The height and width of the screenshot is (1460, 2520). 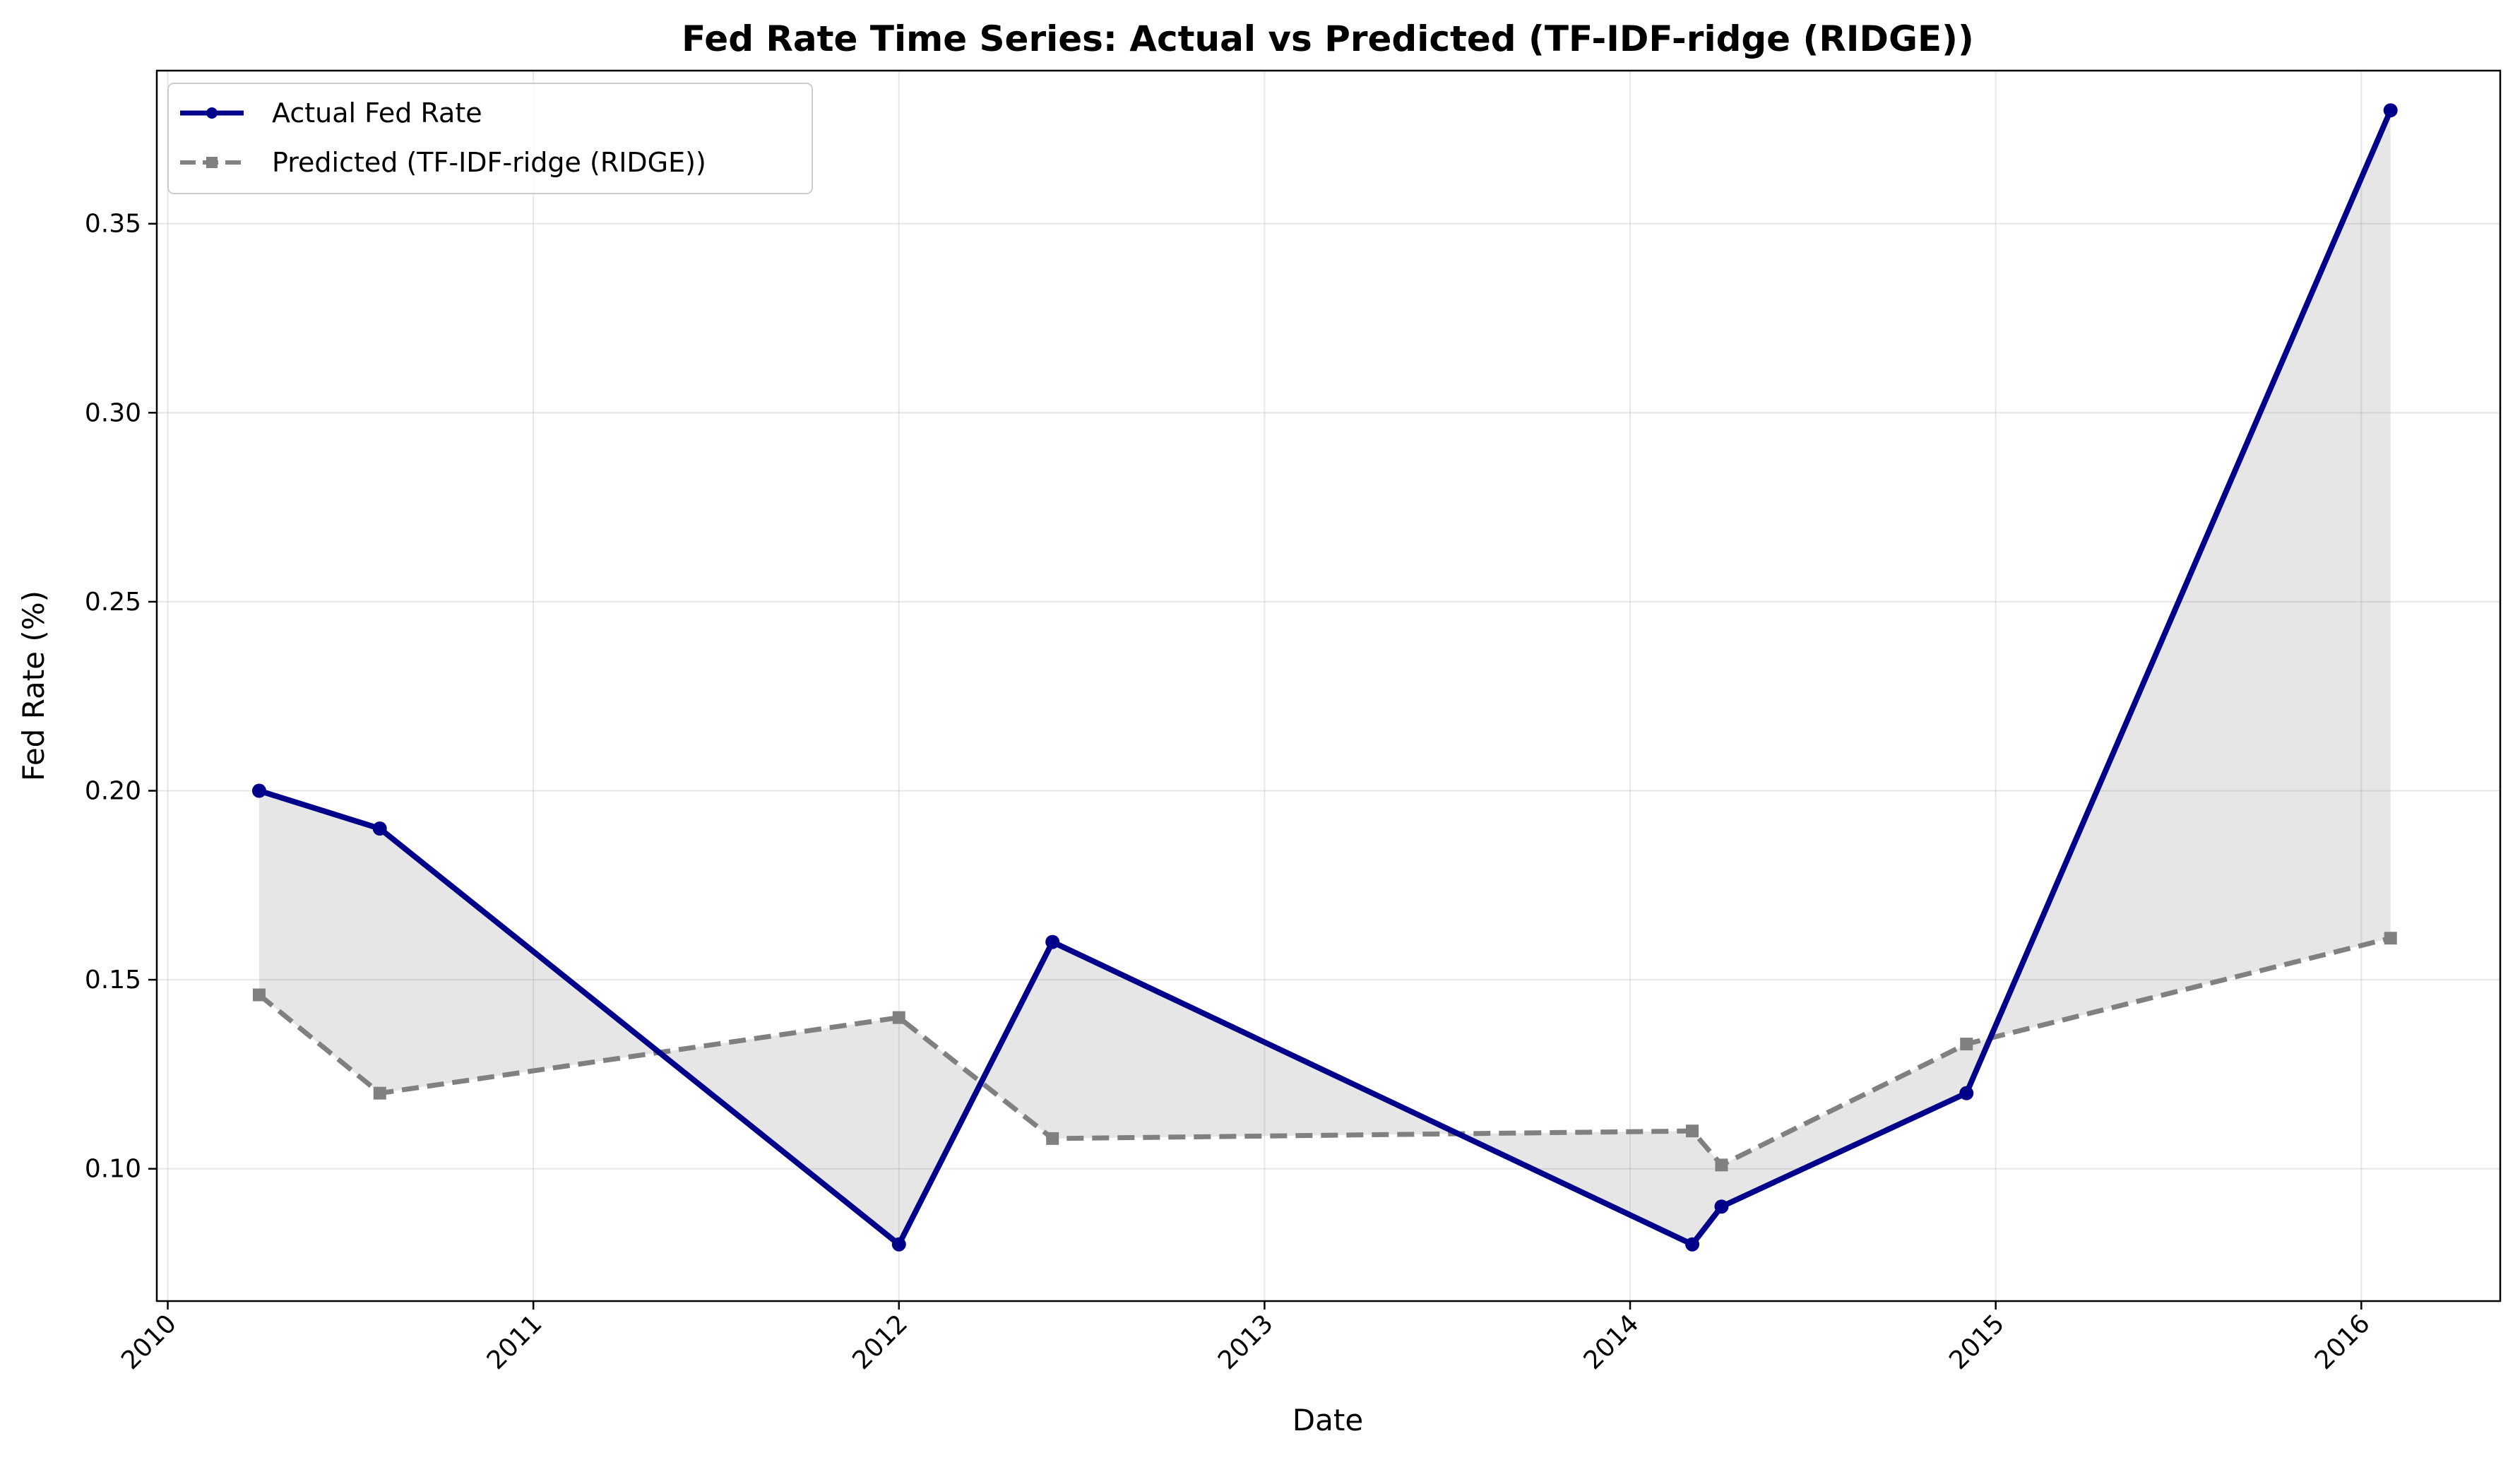 I want to click on y-tick-label: 0.35, so click(x=113, y=224).